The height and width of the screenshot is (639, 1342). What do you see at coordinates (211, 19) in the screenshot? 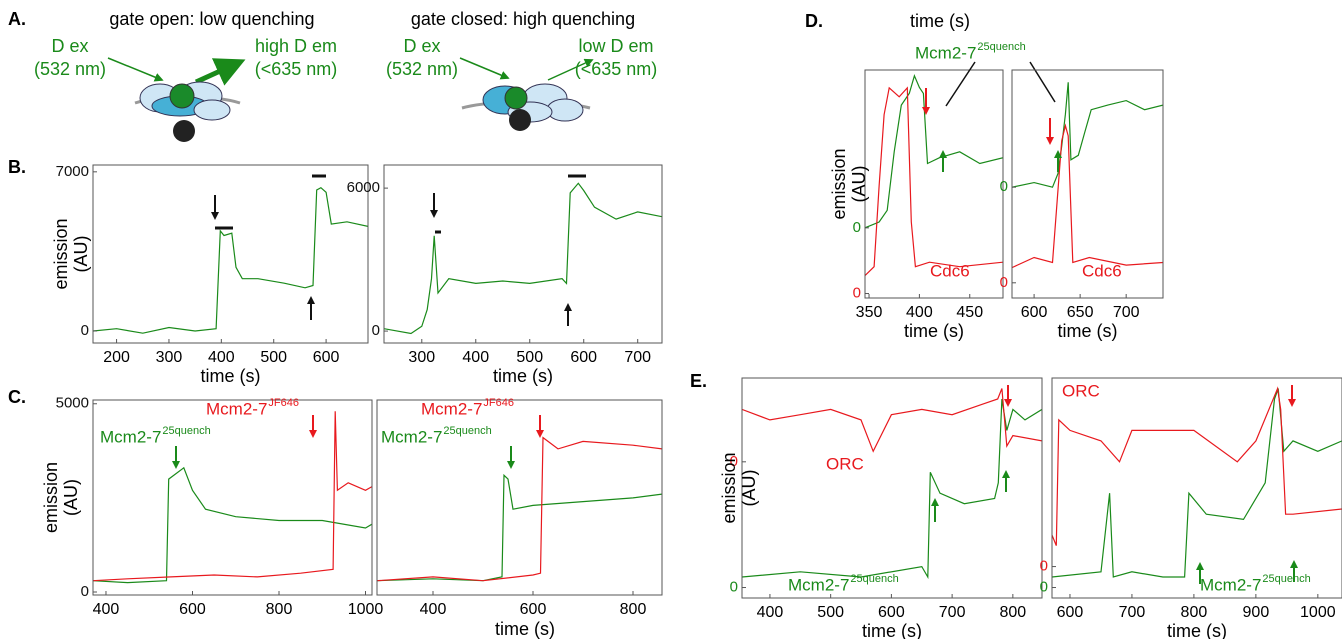
I see `state-title: gate open: low quenching` at bounding box center [211, 19].